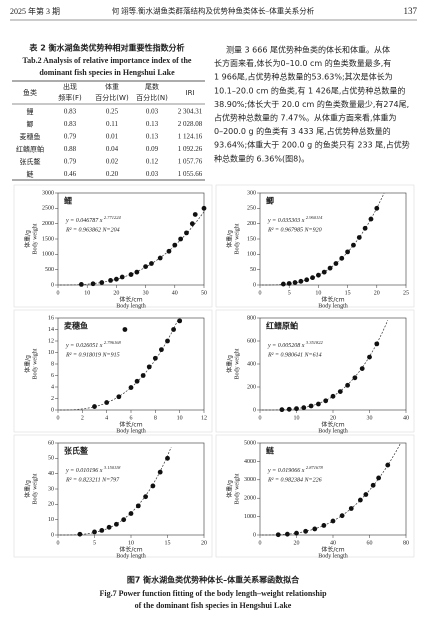 The height and width of the screenshot is (623, 427). What do you see at coordinates (93, 219) in the screenshot?
I see `fit-equation: y = 0.046787 x 2.771224` at bounding box center [93, 219].